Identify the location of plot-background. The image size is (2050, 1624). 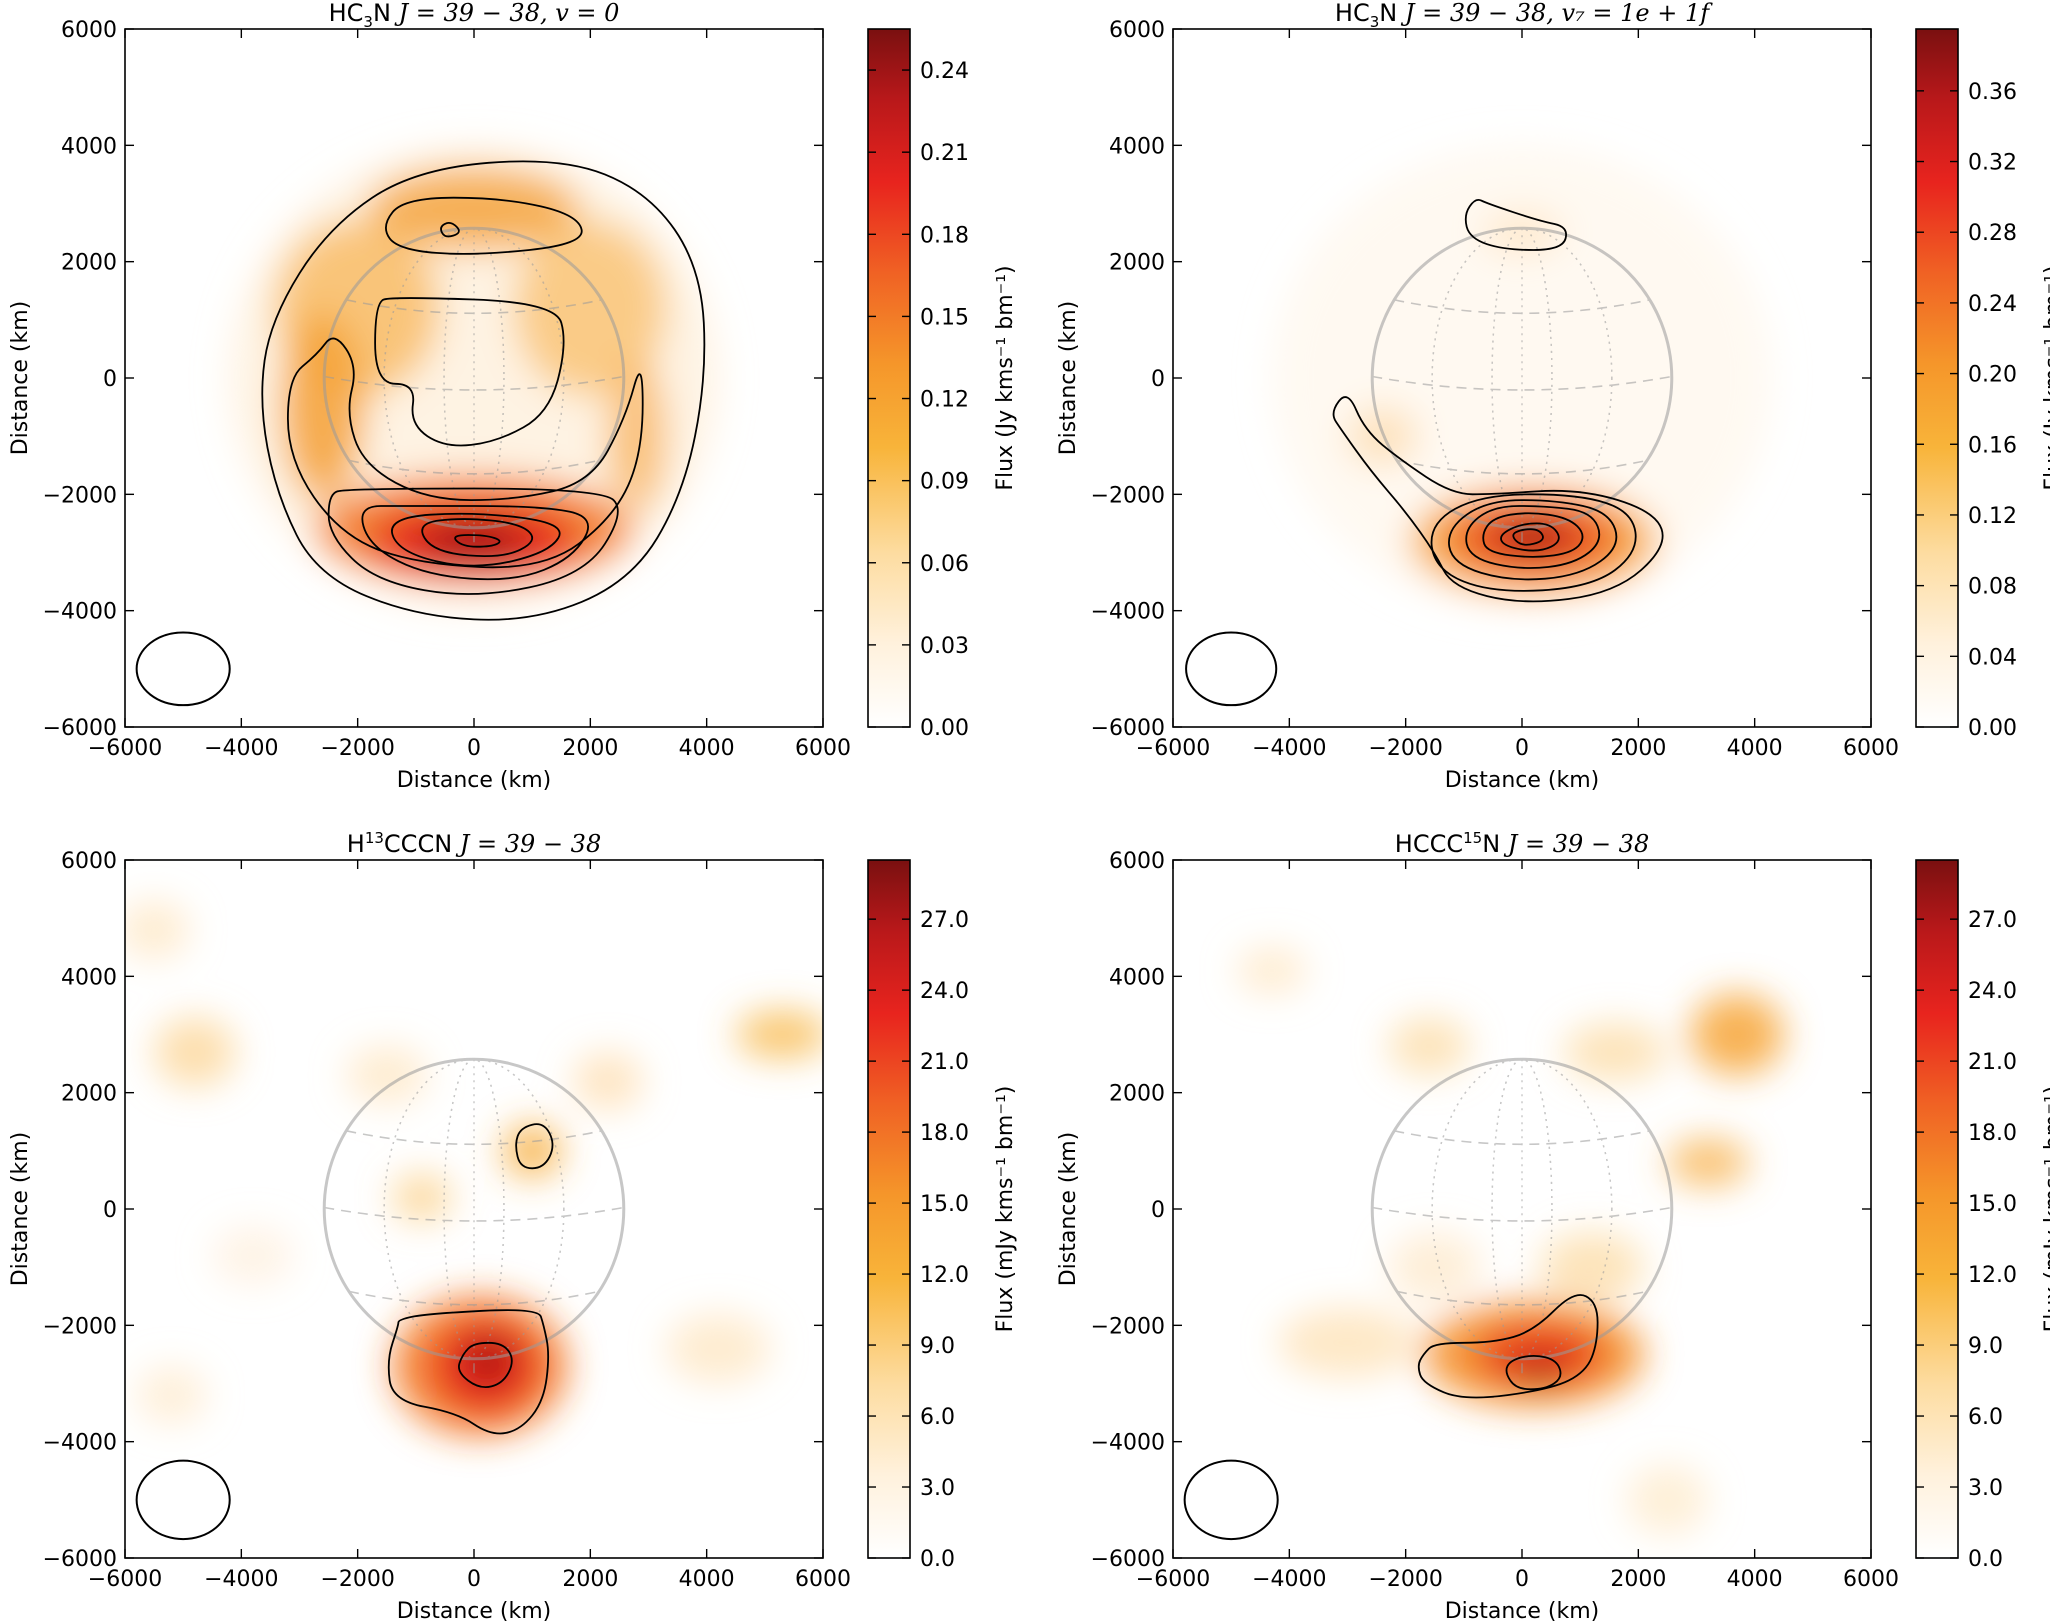
(474, 1209).